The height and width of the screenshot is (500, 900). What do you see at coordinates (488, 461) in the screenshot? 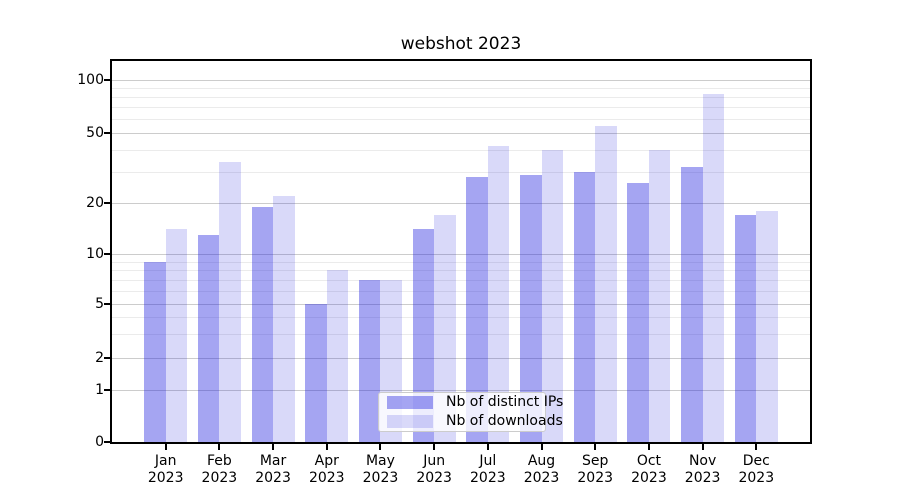
I see `xtick-month: Jul` at bounding box center [488, 461].